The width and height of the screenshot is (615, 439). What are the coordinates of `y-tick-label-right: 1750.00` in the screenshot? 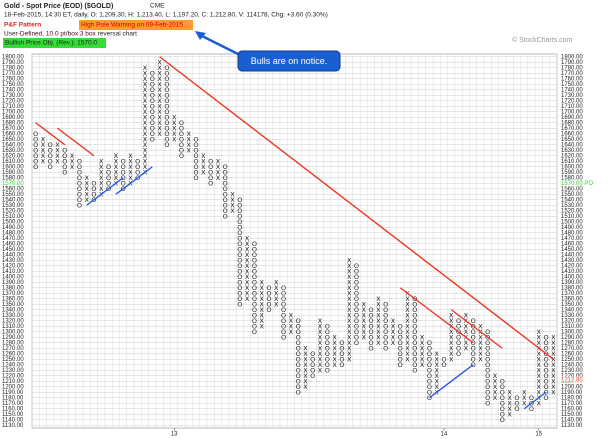 It's located at (572, 85).